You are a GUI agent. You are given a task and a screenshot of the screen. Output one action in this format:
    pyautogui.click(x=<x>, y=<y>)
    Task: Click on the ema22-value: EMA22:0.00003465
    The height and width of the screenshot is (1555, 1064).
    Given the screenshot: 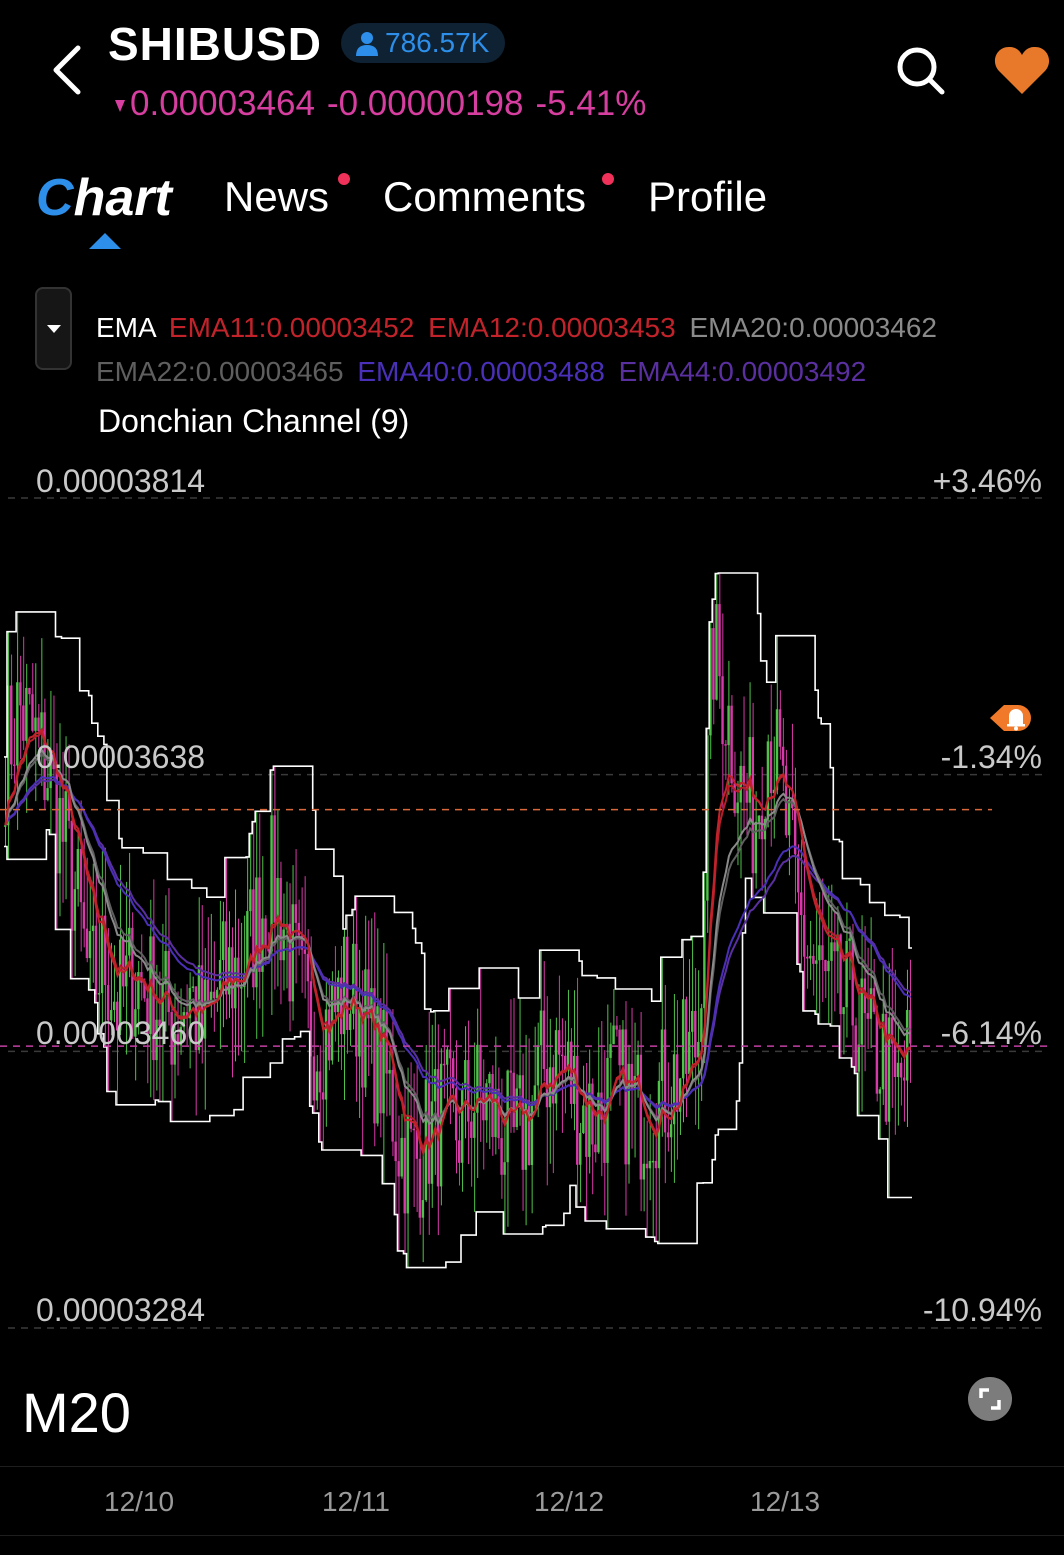 What is the action you would take?
    pyautogui.click(x=220, y=371)
    